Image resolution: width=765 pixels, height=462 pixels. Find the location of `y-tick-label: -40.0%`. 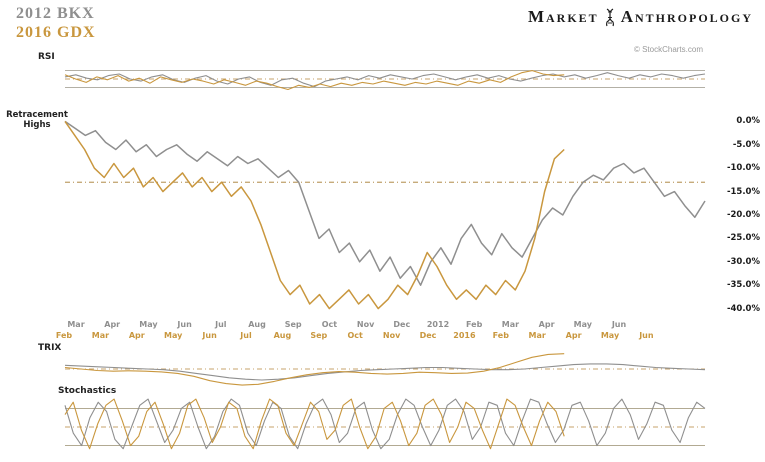

y-tick-label: -40.0% is located at coordinates (743, 308).